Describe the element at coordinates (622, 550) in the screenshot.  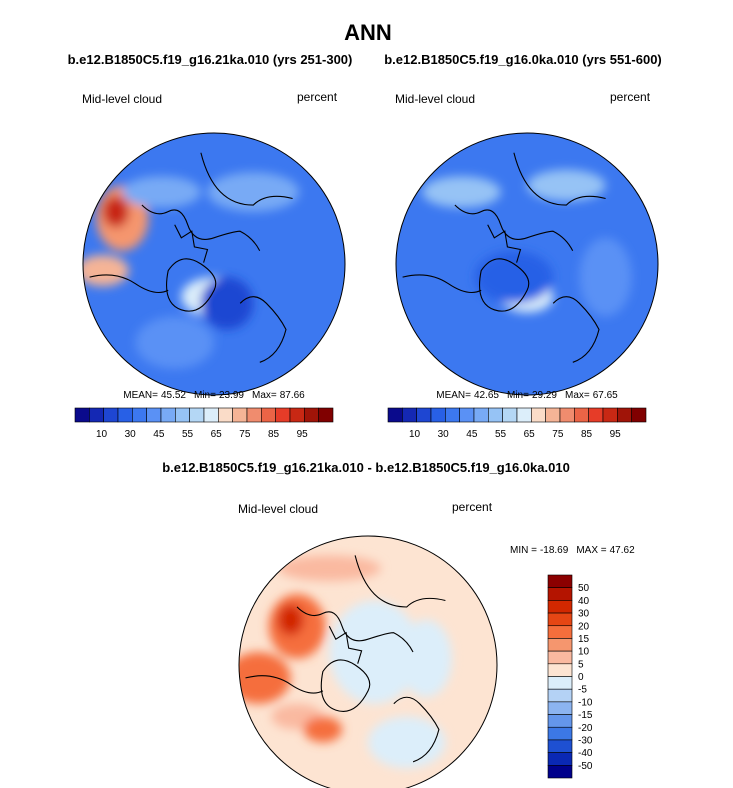
I see `stat-value: 47.62` at that location.